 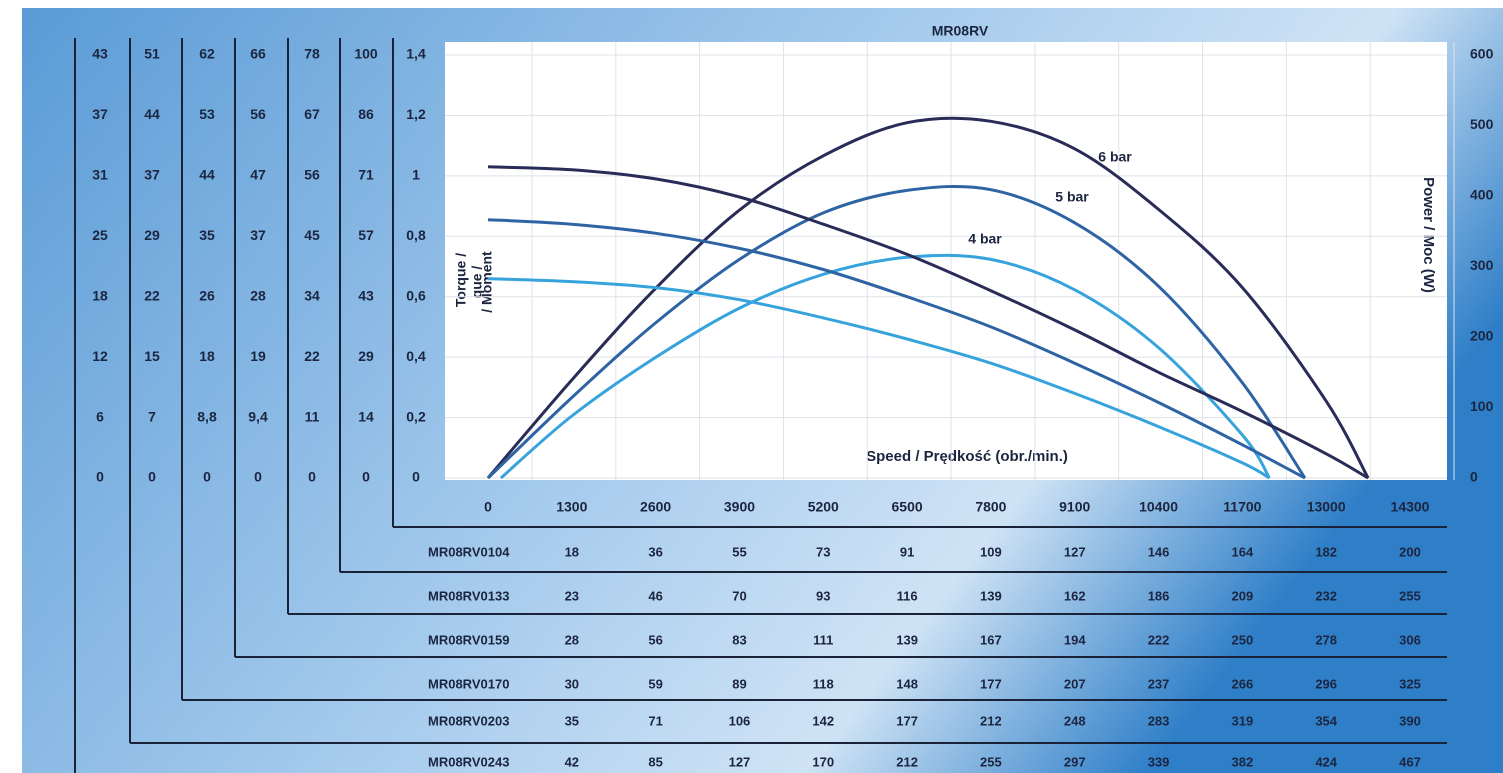 What do you see at coordinates (468, 761) in the screenshot?
I see `model-name: MR08RV0243` at bounding box center [468, 761].